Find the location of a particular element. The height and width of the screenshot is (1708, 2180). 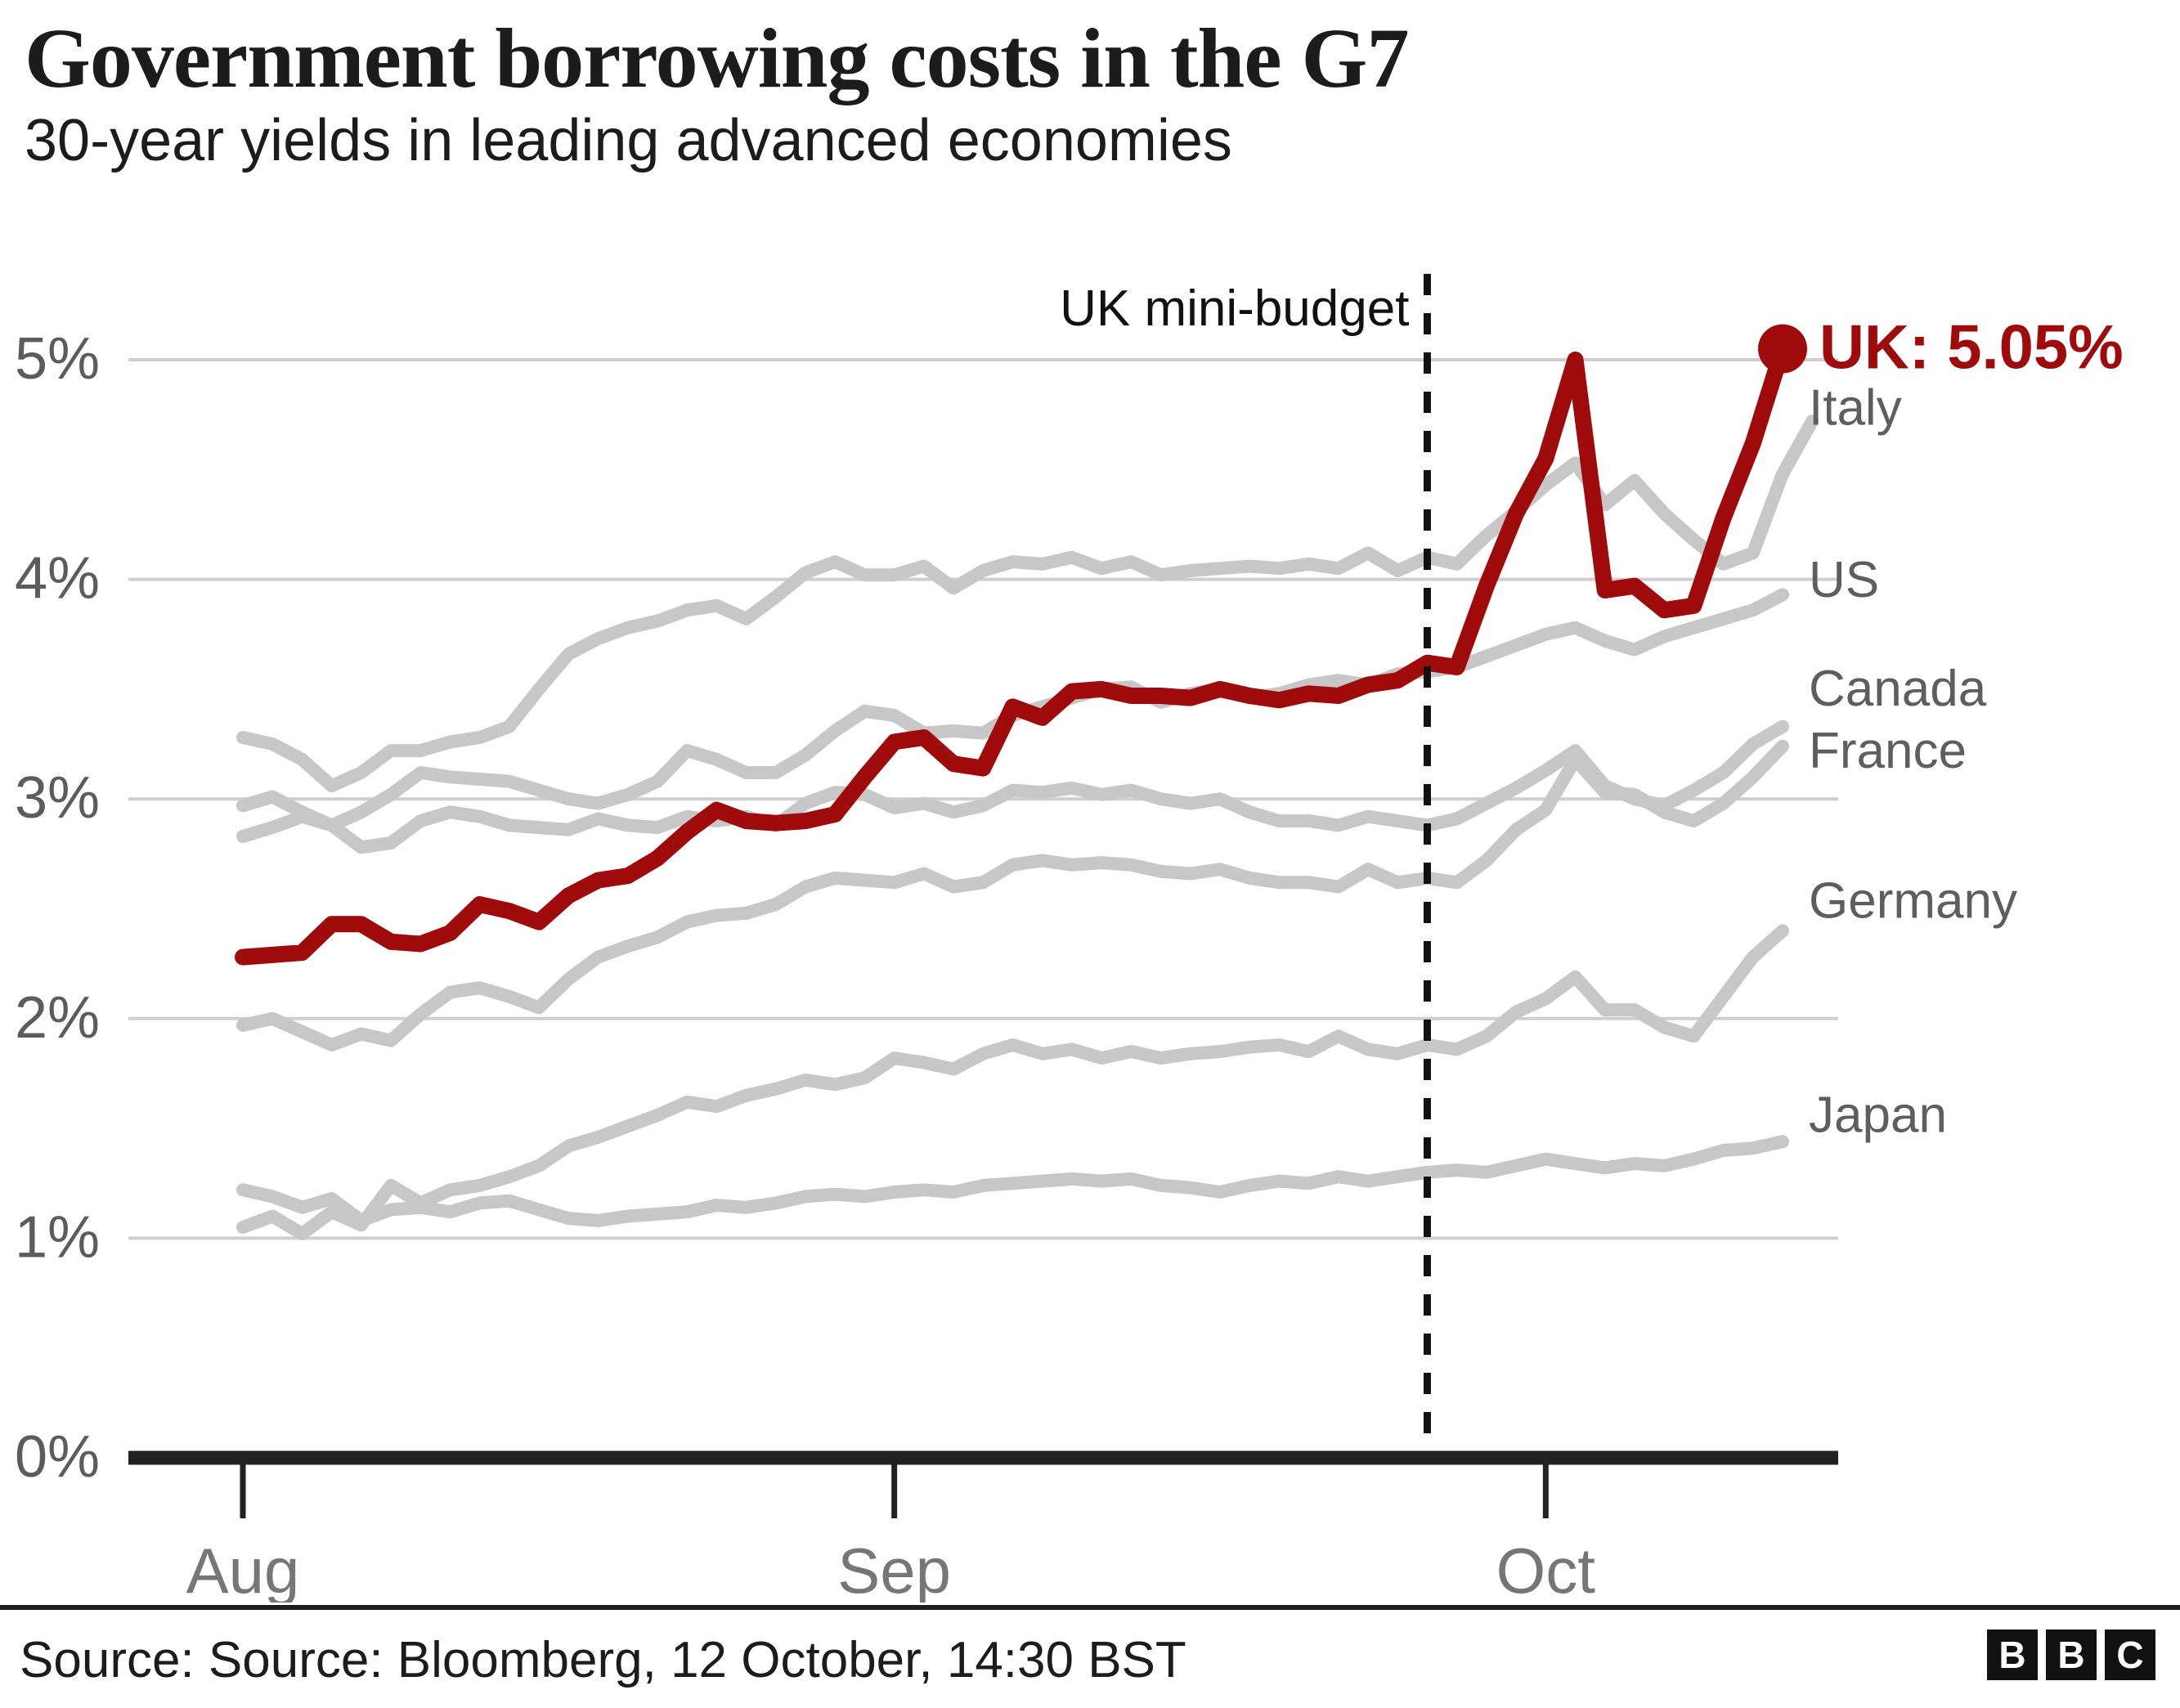

y-axis-tick-label: 0% is located at coordinates (57, 1457).